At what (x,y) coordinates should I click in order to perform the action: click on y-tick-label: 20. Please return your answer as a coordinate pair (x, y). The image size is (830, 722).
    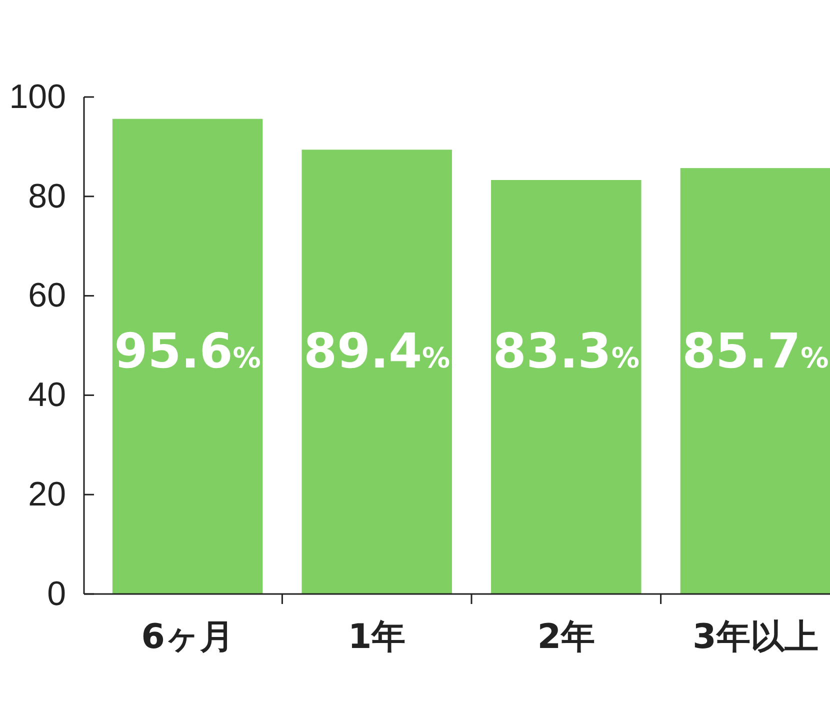
    Looking at the image, I should click on (47, 494).